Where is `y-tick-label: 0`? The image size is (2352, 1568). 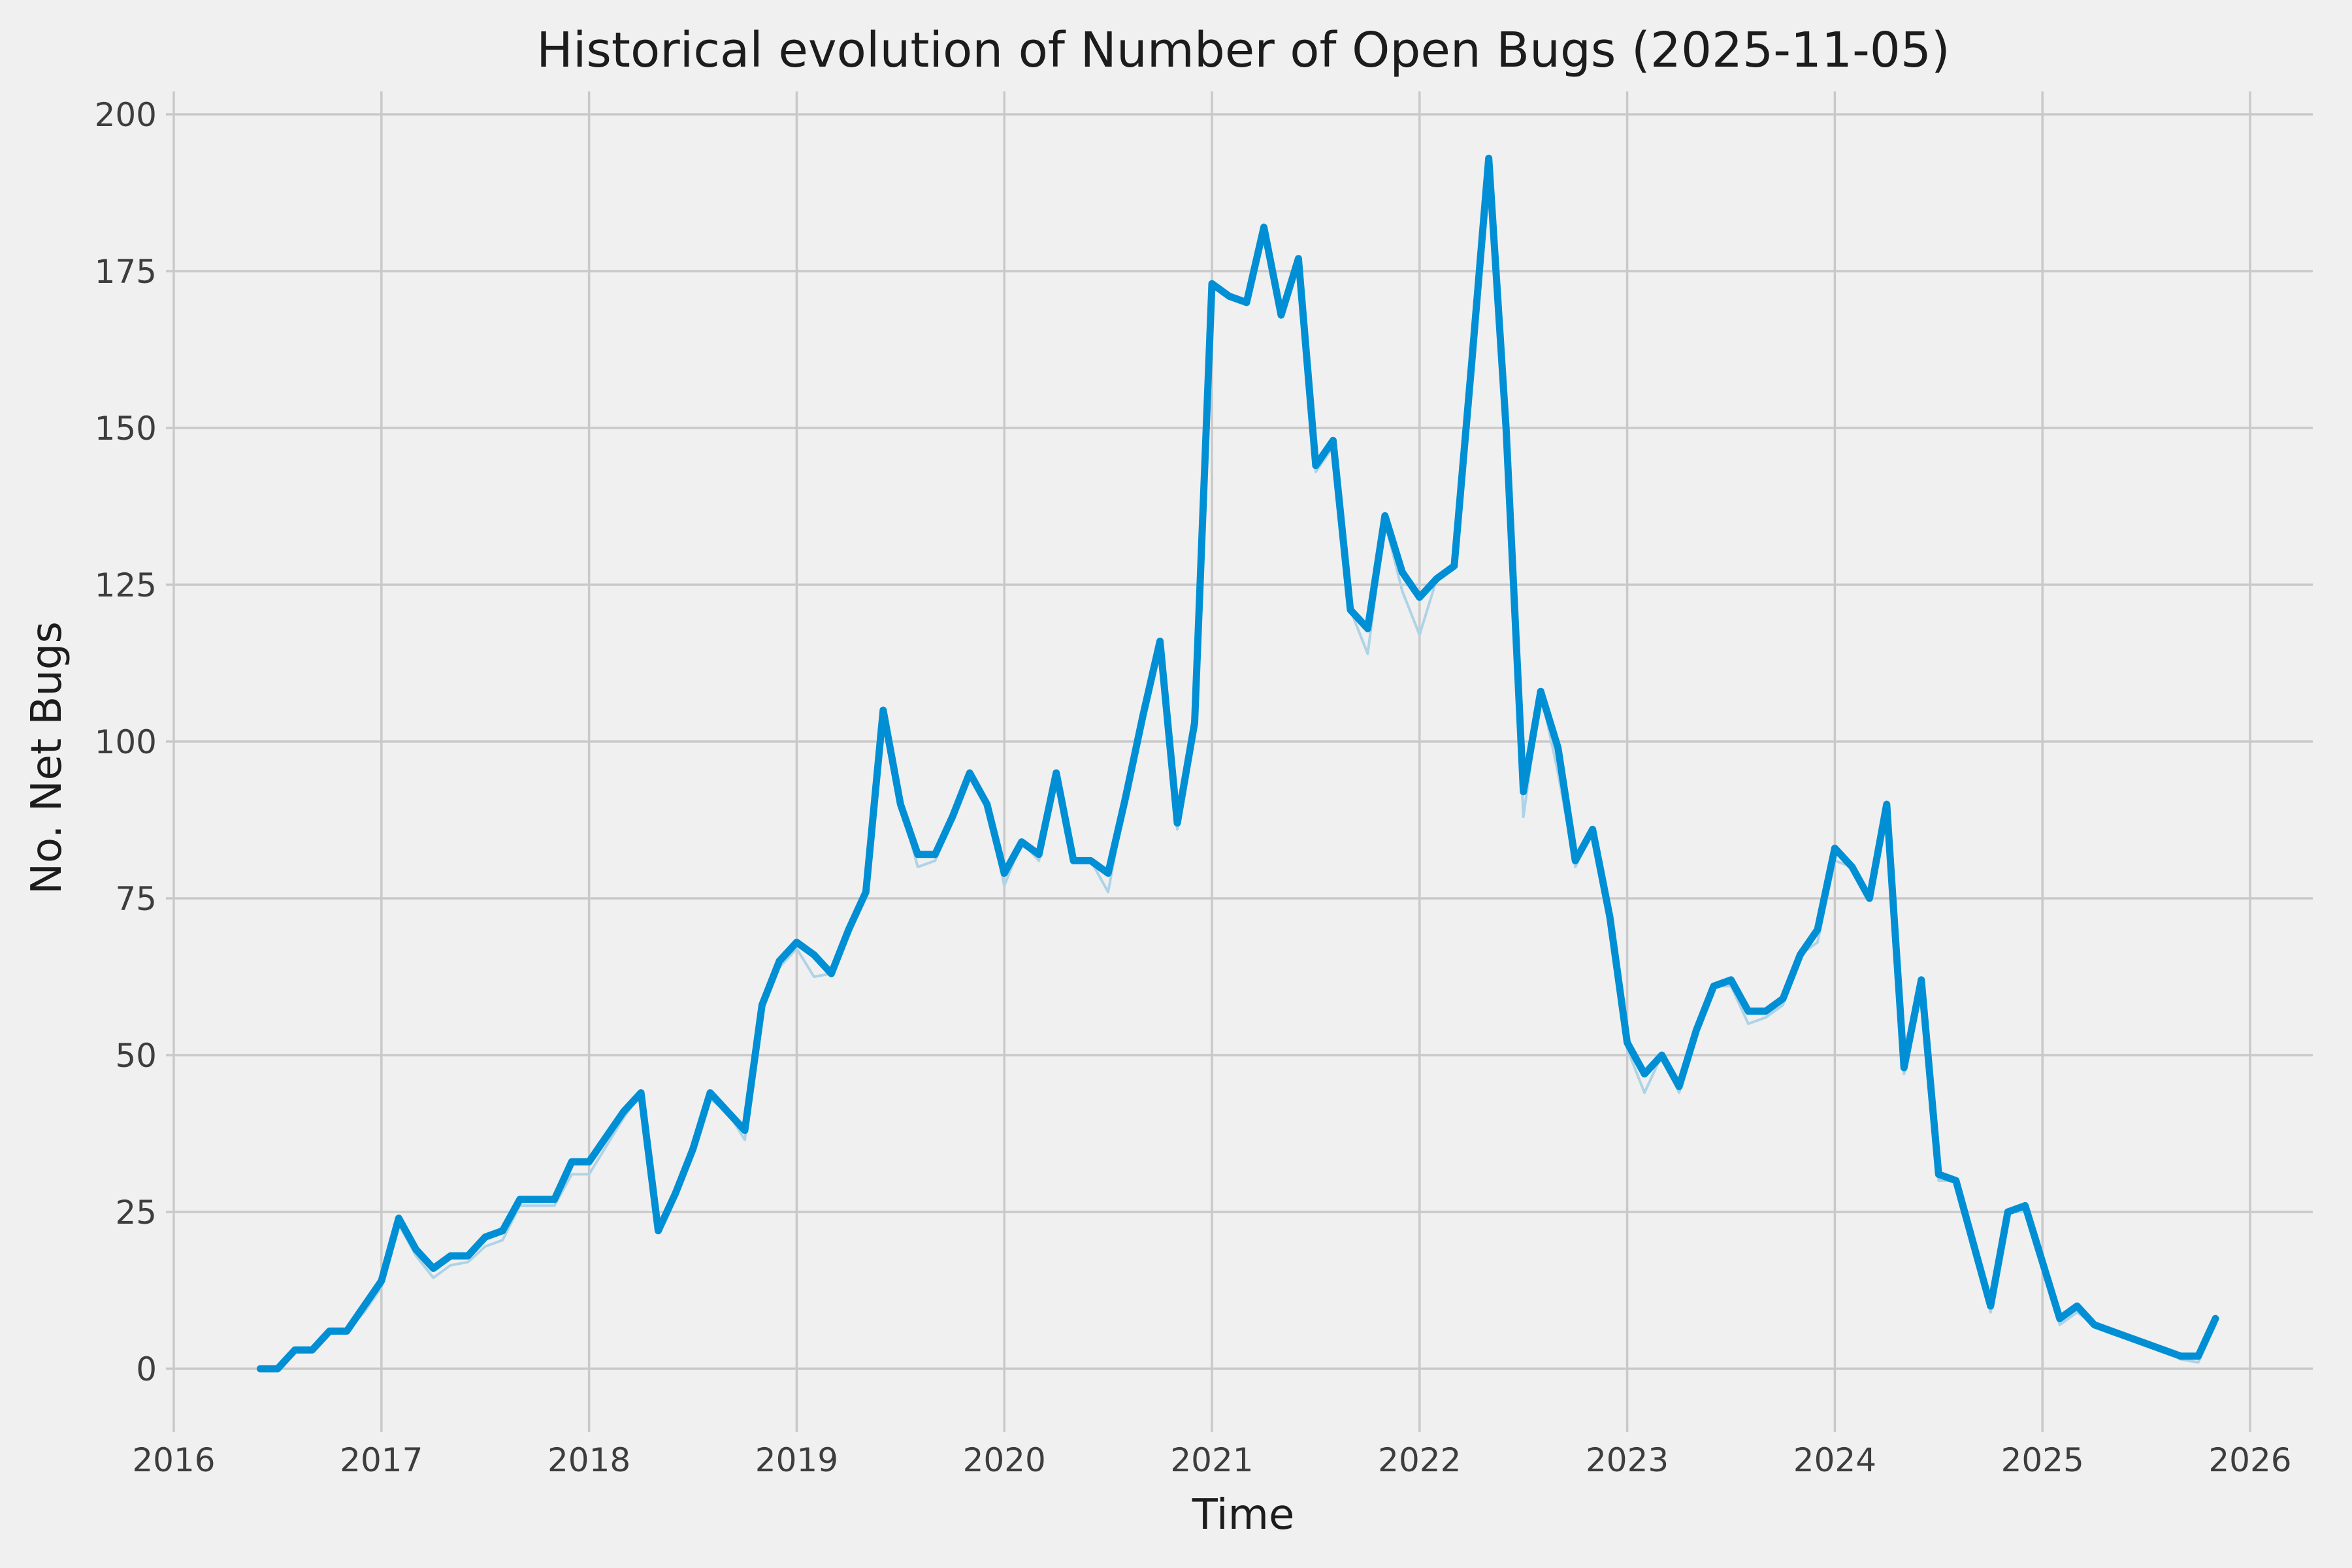
y-tick-label: 0 is located at coordinates (146, 1369).